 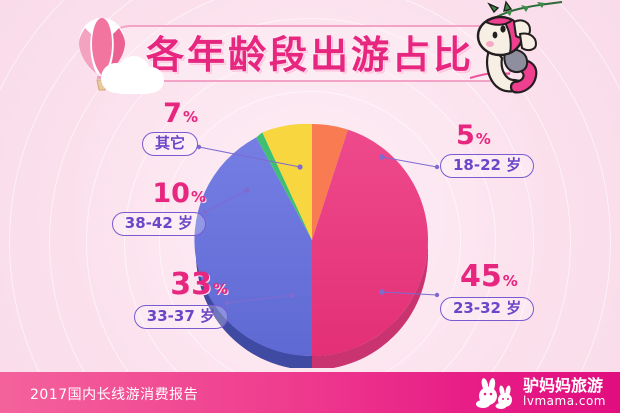 What do you see at coordinates (172, 113) in the screenshot?
I see `label-other-value: 7` at bounding box center [172, 113].